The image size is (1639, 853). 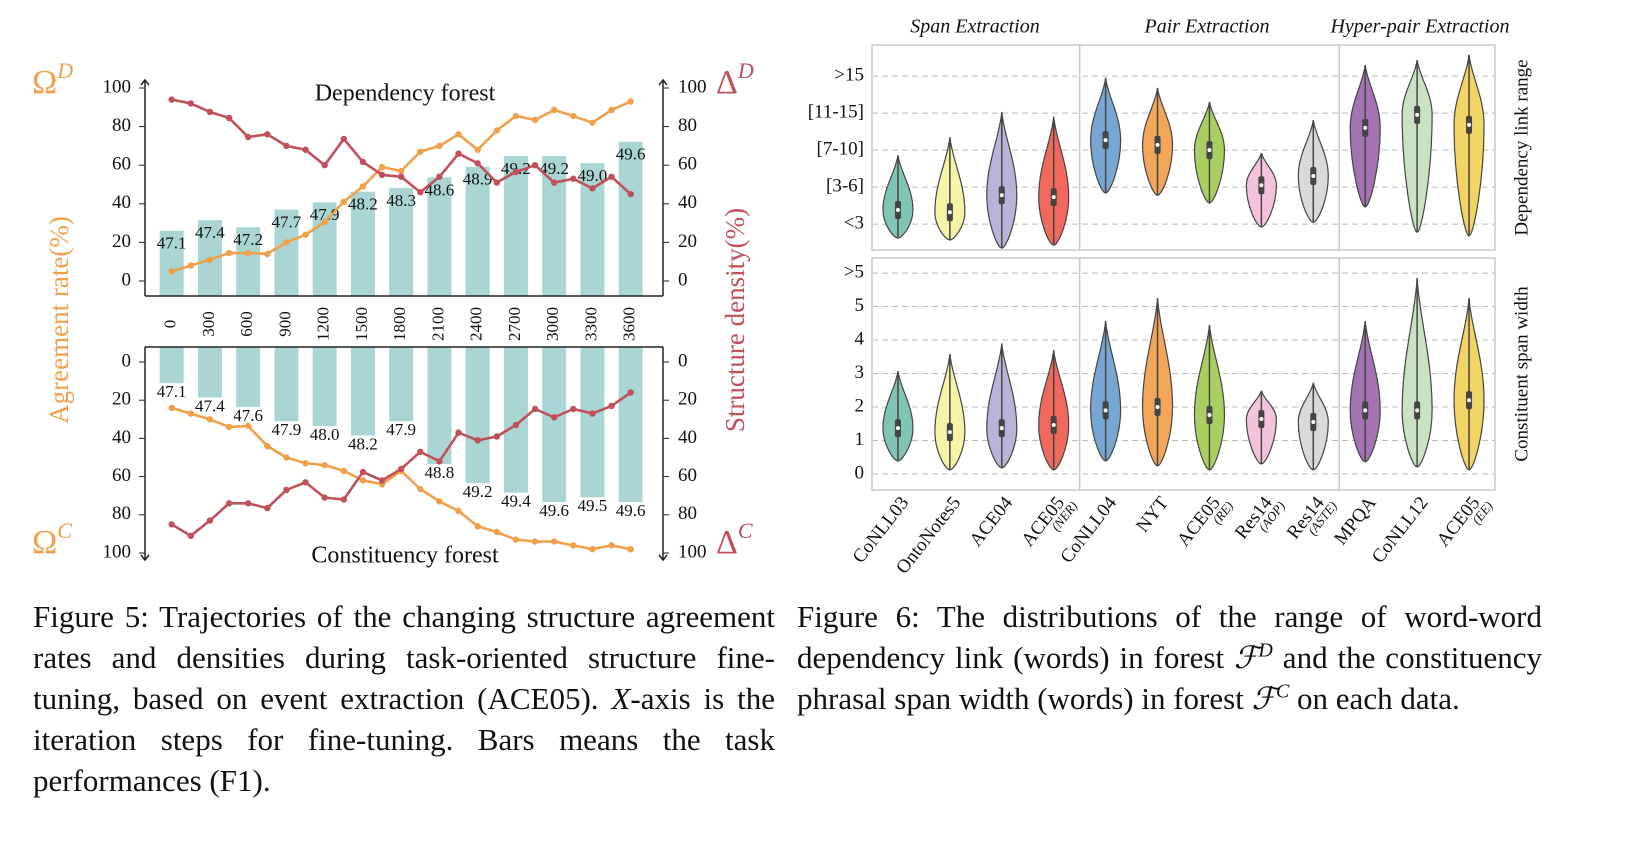 I want to click on group-title: Pair Extraction, so click(x=1207, y=27).